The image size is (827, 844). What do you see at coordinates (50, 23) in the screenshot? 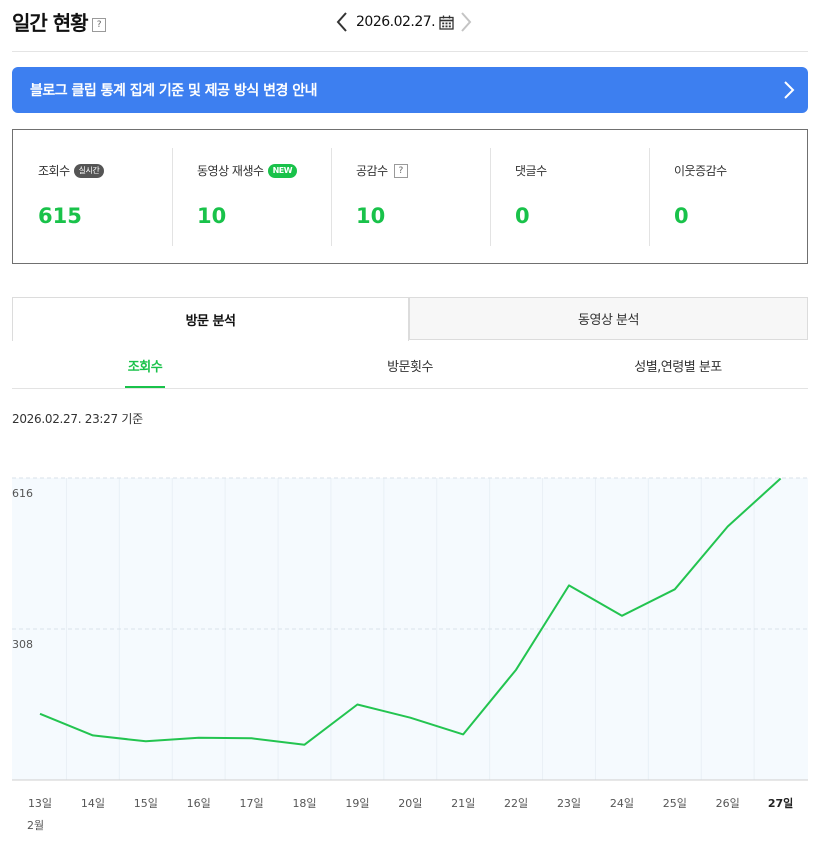
I see `page-title-text: 일간 현황` at bounding box center [50, 23].